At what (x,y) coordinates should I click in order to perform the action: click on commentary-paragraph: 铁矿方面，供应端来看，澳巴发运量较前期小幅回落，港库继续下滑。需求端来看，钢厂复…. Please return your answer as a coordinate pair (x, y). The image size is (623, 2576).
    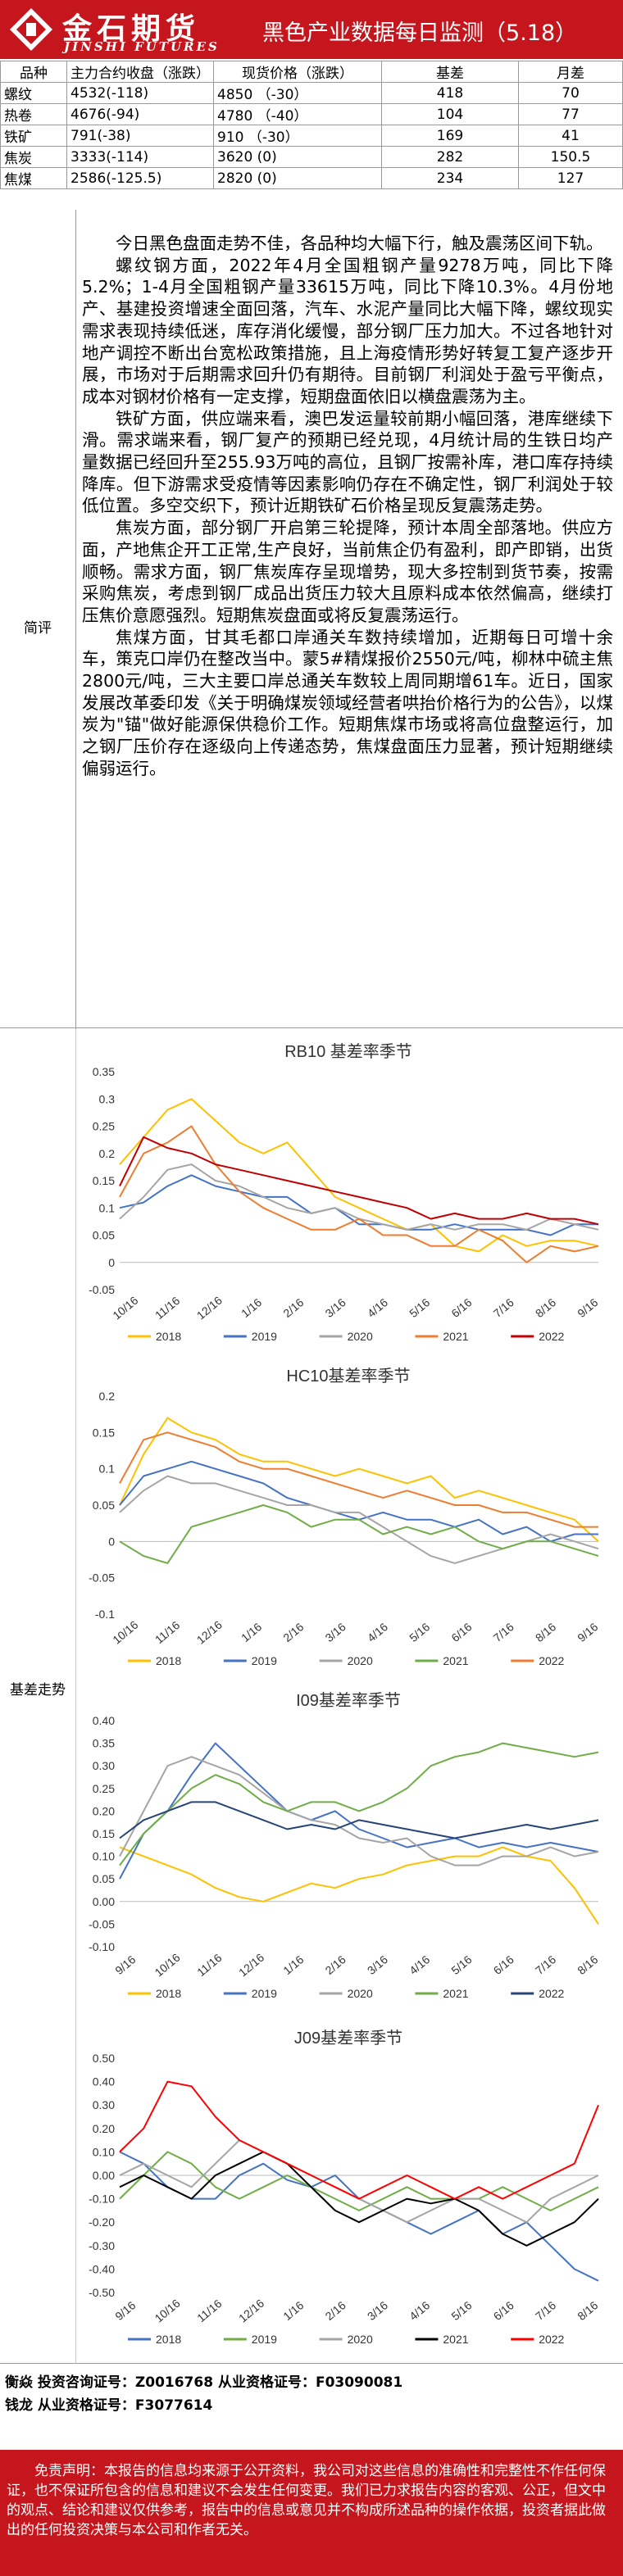
    Looking at the image, I should click on (347, 462).